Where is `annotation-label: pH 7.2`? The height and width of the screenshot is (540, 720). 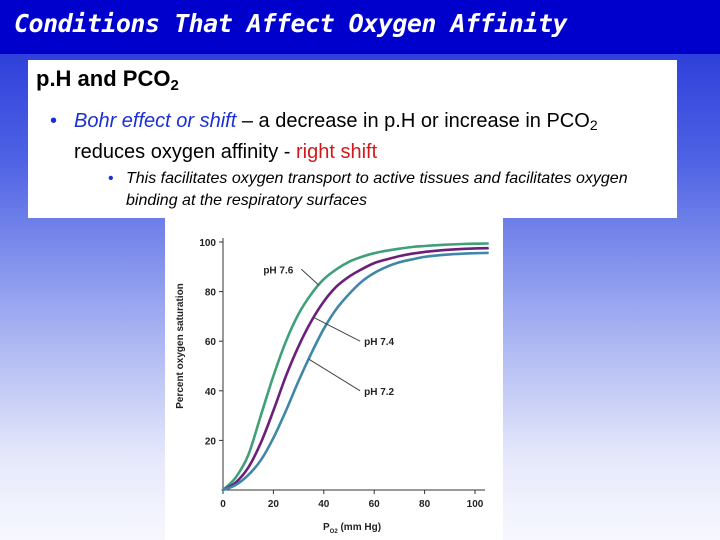
annotation-label: pH 7.2 is located at coordinates (379, 392).